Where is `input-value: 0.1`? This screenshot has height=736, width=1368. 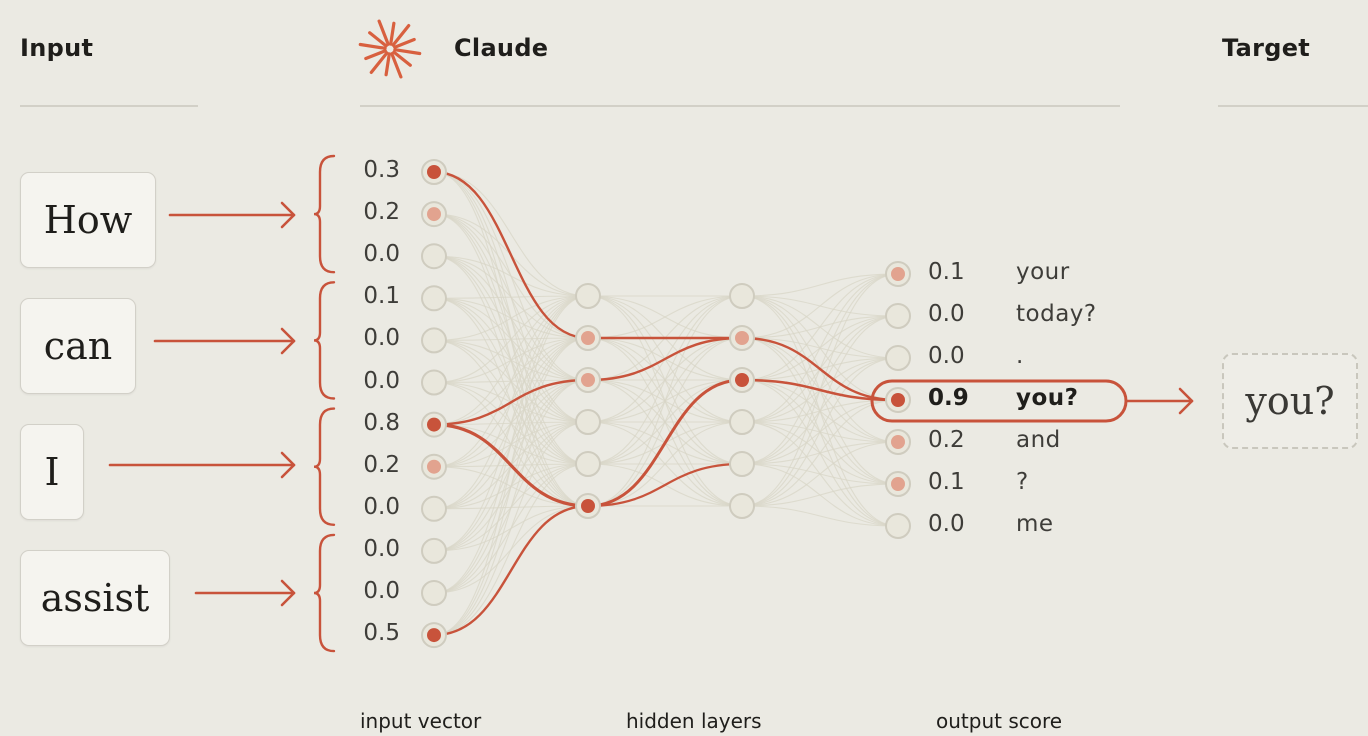
input-value: 0.1 is located at coordinates (381, 296).